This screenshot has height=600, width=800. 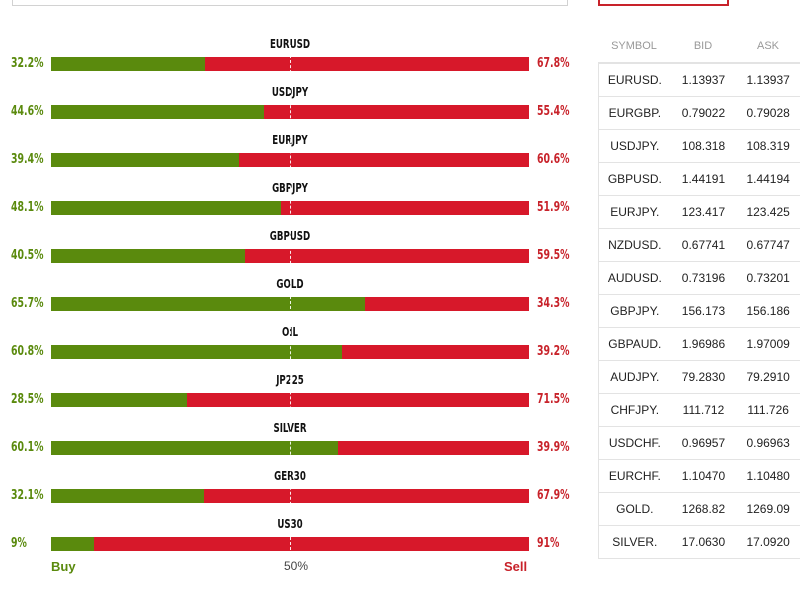 I want to click on quote-row: EURGBP. 0.79022 0.79028, so click(x=699, y=113).